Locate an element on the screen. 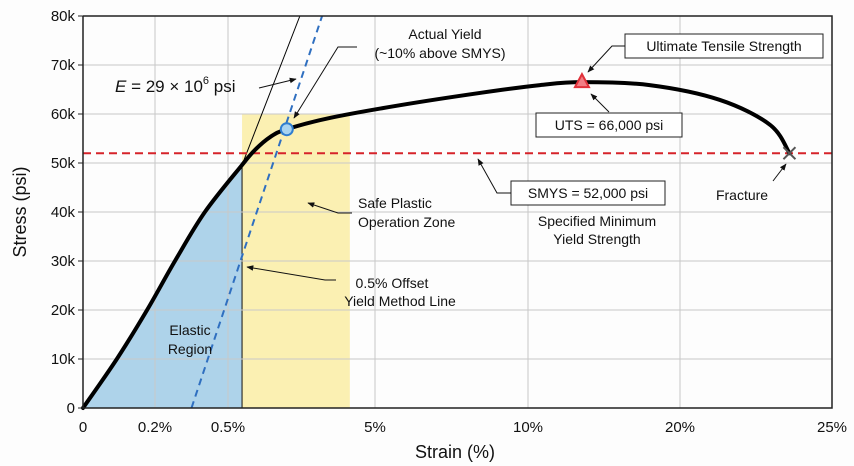  x-tick-label: 25% is located at coordinates (832, 427).